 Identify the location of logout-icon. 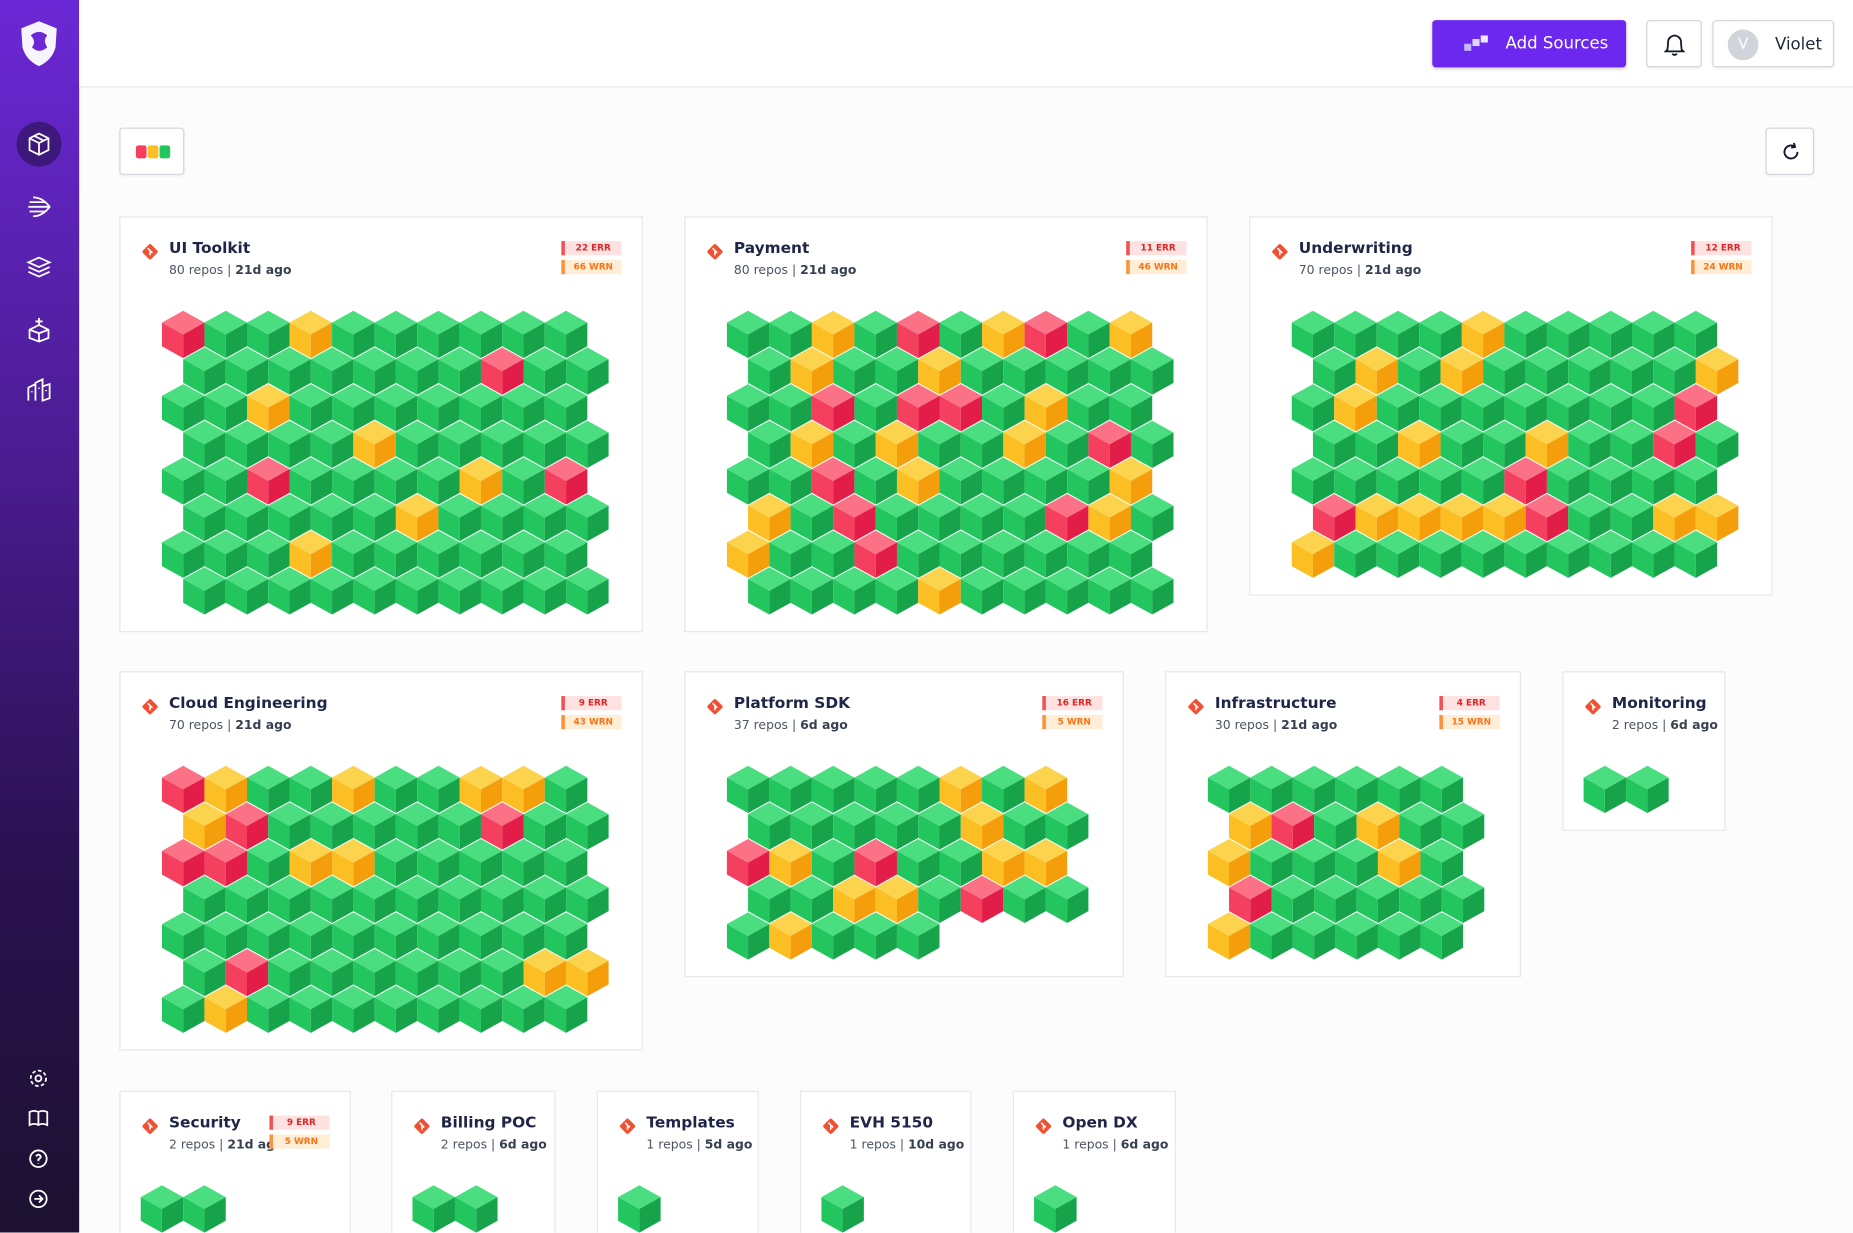
(38, 1199).